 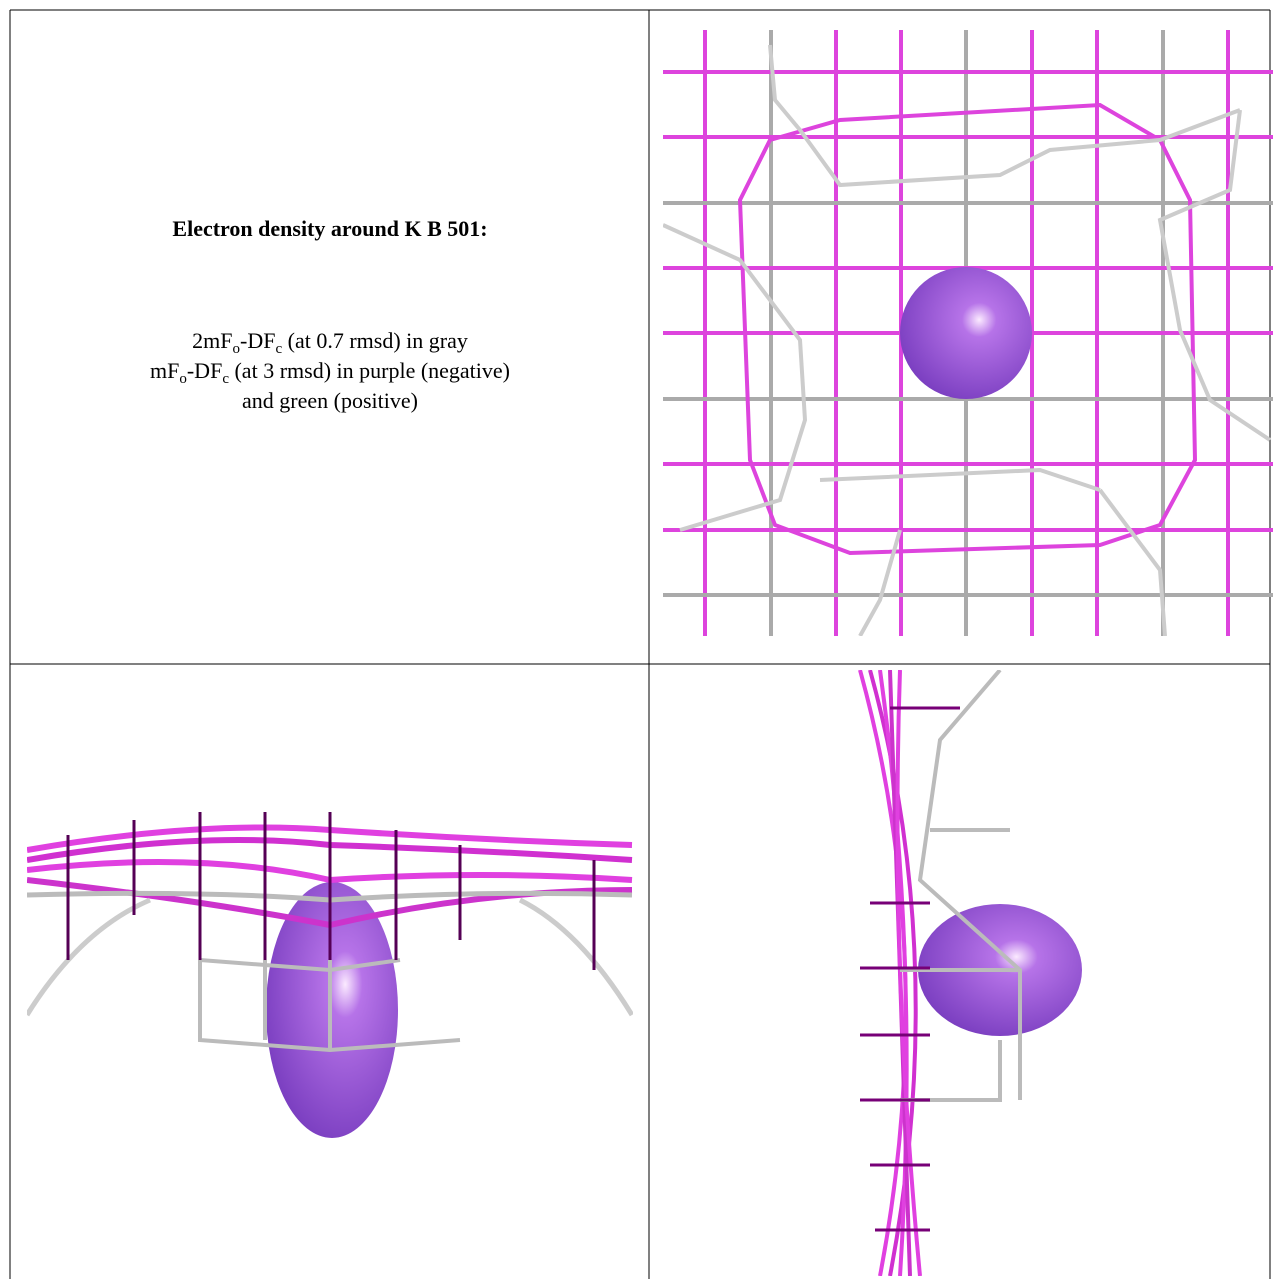 What do you see at coordinates (329, 228) in the screenshot?
I see `title: Electron density around K B 501:` at bounding box center [329, 228].